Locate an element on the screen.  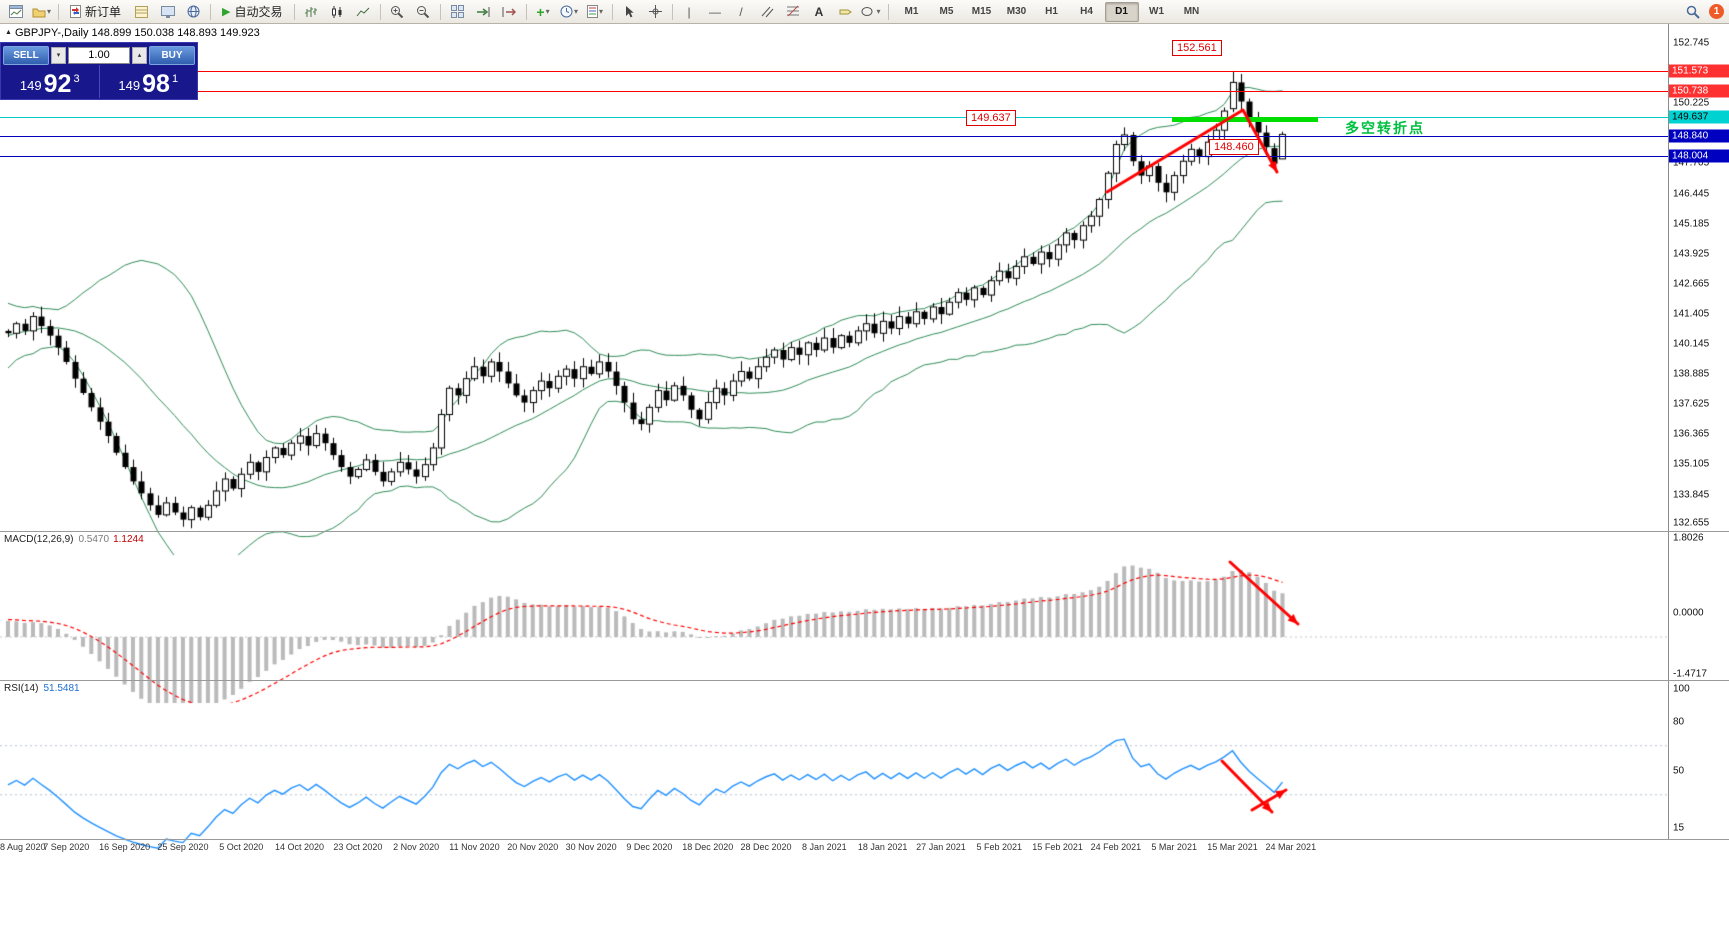
rsi-label: RSI(14) 51.5481 is located at coordinates (42, 688).